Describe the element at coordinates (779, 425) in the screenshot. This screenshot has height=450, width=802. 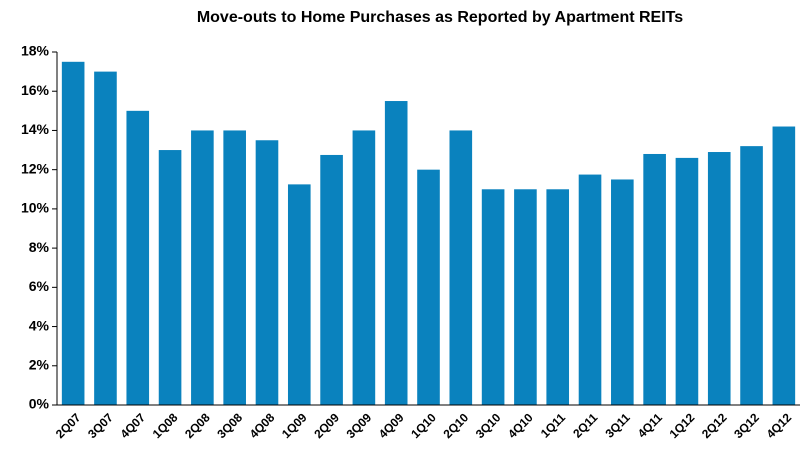
I see `x-tick-label: 4Q12` at that location.